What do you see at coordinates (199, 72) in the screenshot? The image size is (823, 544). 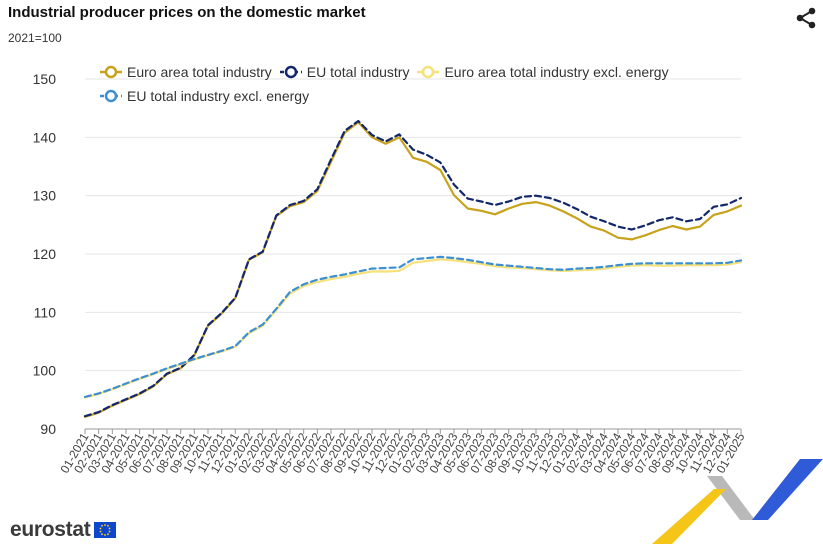 I see `legend-label: Euro area total industry` at bounding box center [199, 72].